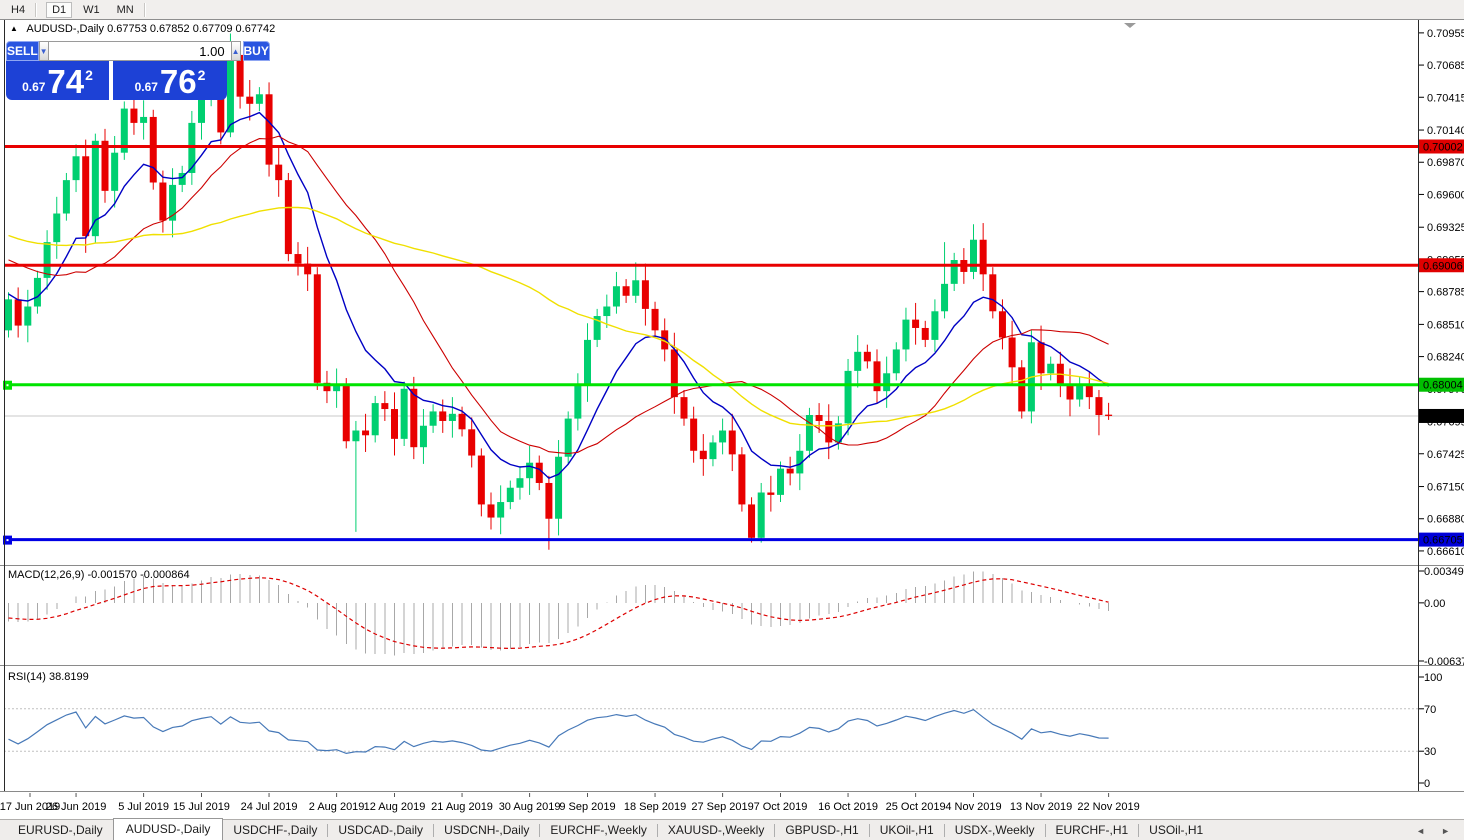 The image size is (1464, 840). I want to click on one-click-trading-panel: SELL ▼ ▲ BUY 0.67 74 2 0.67 76 2, so click(138, 70).